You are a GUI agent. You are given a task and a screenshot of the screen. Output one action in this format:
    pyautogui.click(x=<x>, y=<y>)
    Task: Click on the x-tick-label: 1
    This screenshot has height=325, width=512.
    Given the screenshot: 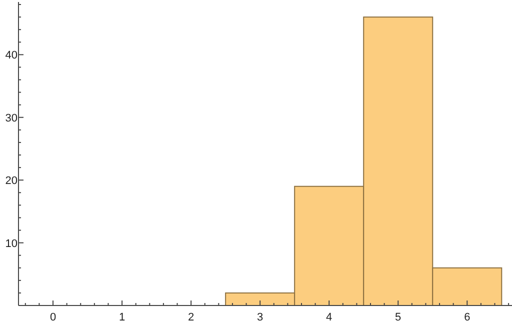 What is the action you would take?
    pyautogui.click(x=122, y=318)
    